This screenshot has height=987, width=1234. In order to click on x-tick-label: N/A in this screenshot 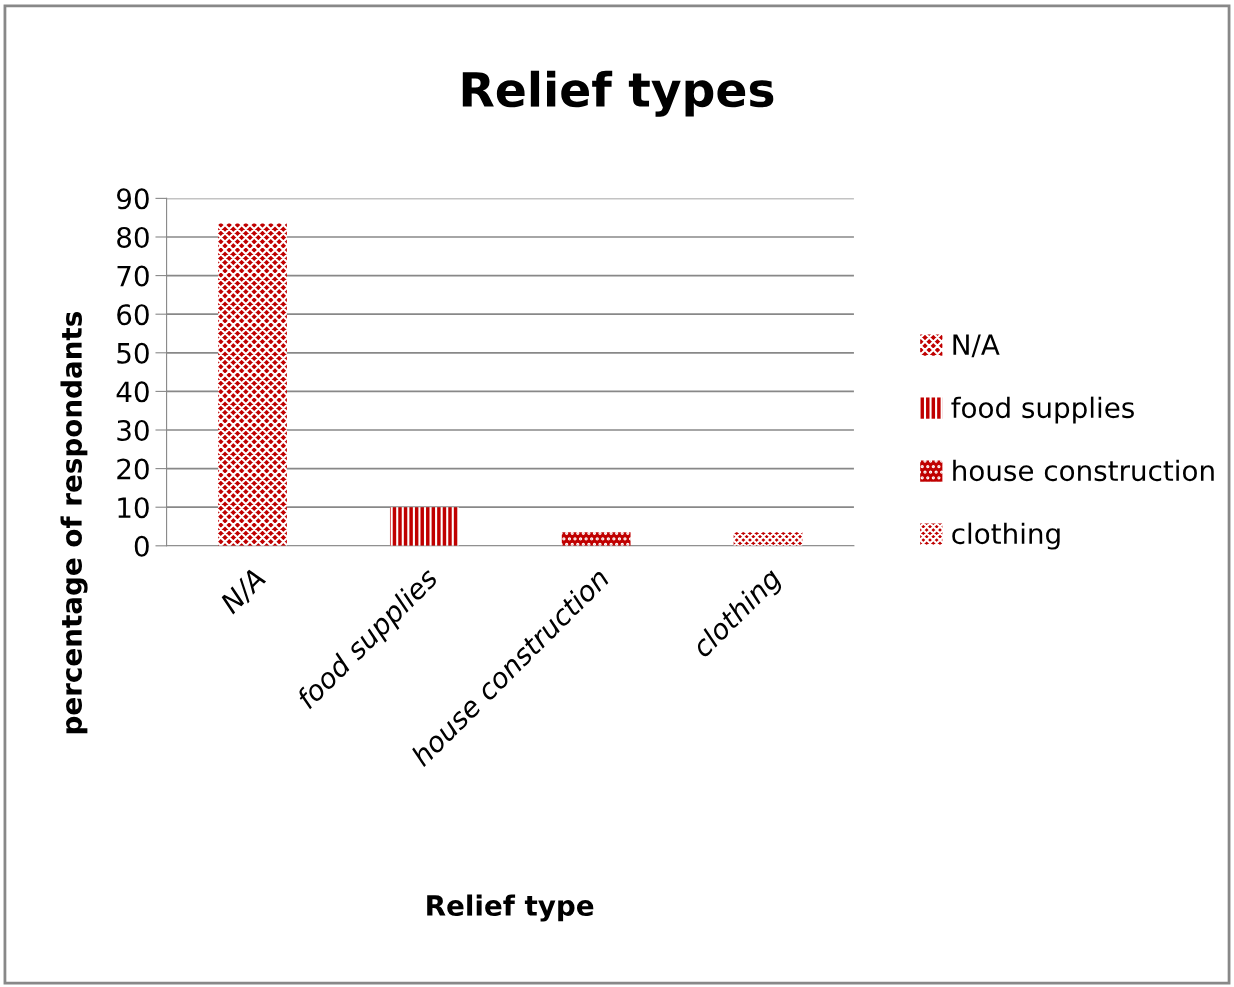, I will do `click(243, 592)`.